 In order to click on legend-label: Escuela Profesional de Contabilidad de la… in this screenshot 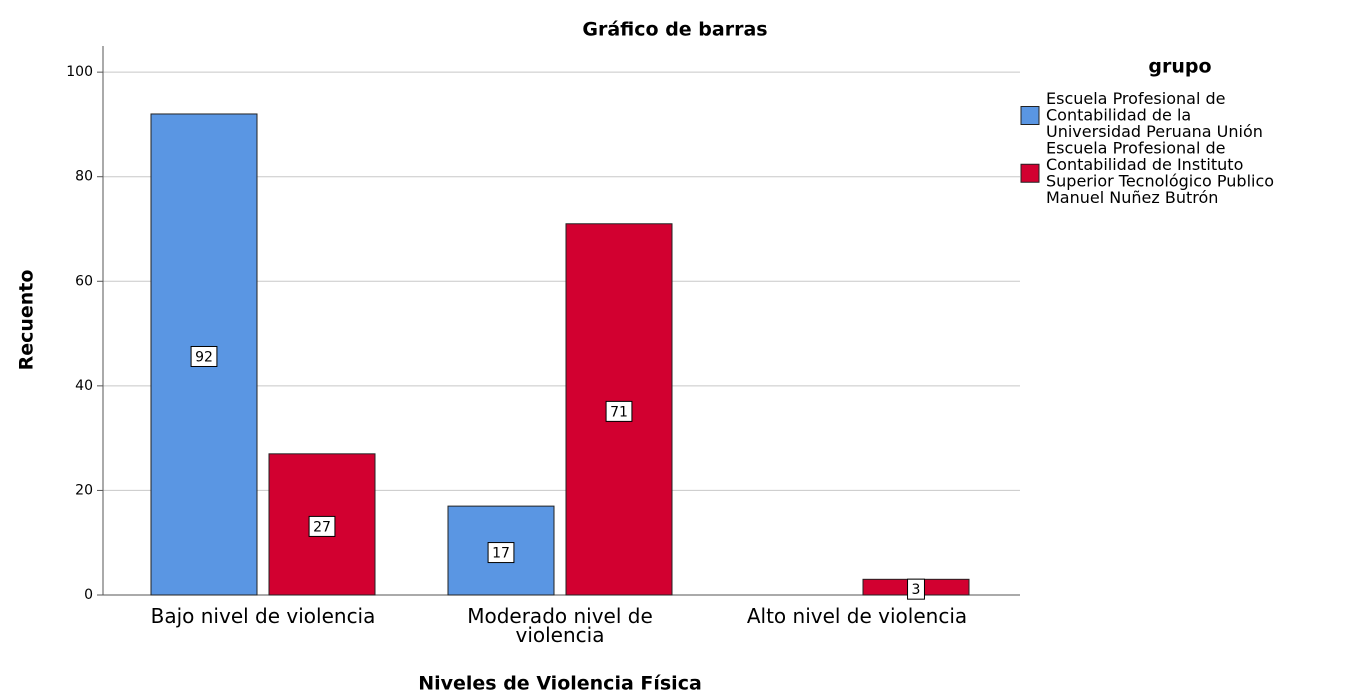, I will do `click(1154, 115)`.